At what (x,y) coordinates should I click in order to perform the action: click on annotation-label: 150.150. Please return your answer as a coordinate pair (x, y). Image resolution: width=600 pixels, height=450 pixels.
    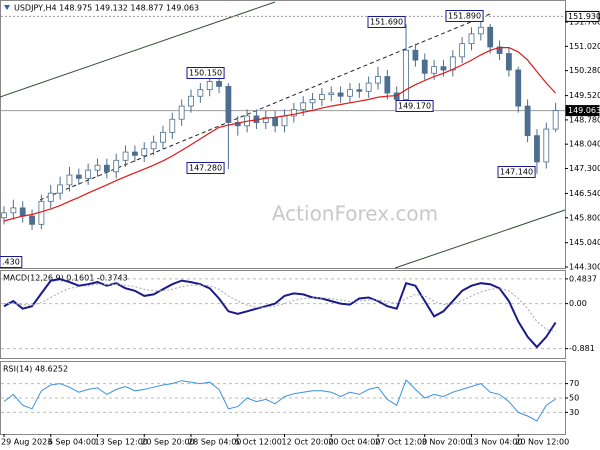
    Looking at the image, I should click on (205, 73).